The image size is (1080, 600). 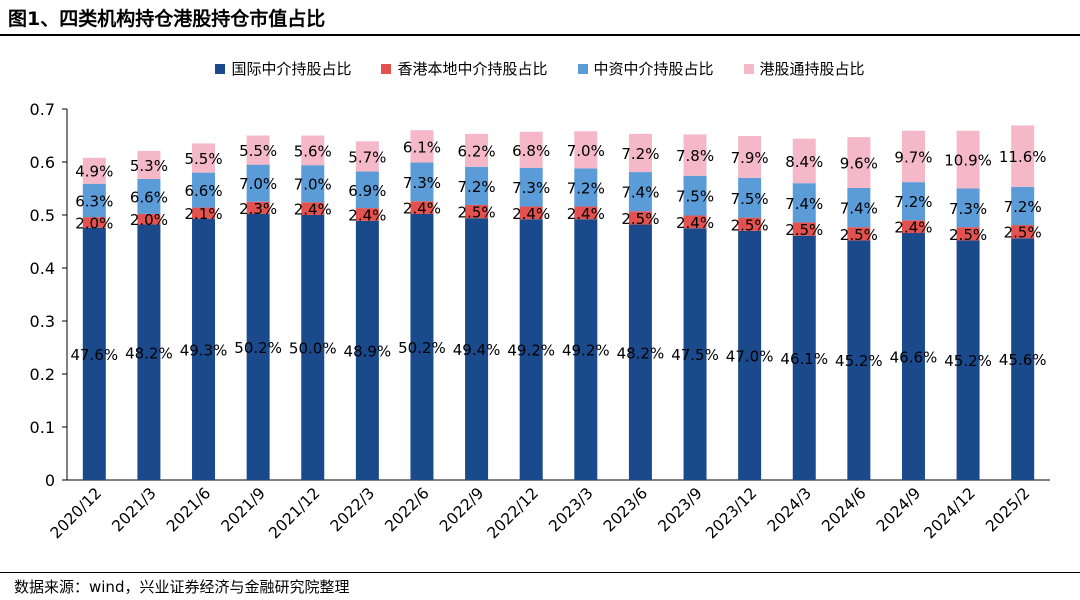 What do you see at coordinates (422, 147) in the screenshot?
I see `data-label-connect: 6.1%` at bounding box center [422, 147].